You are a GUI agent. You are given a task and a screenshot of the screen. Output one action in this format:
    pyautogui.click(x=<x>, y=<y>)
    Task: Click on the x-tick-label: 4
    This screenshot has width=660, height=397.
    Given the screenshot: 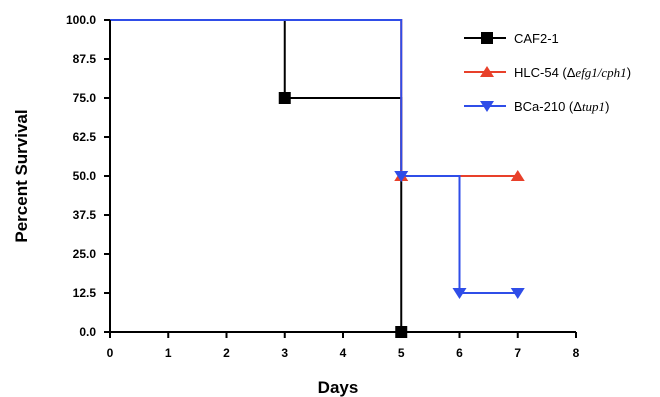 What is the action you would take?
    pyautogui.click(x=343, y=353)
    